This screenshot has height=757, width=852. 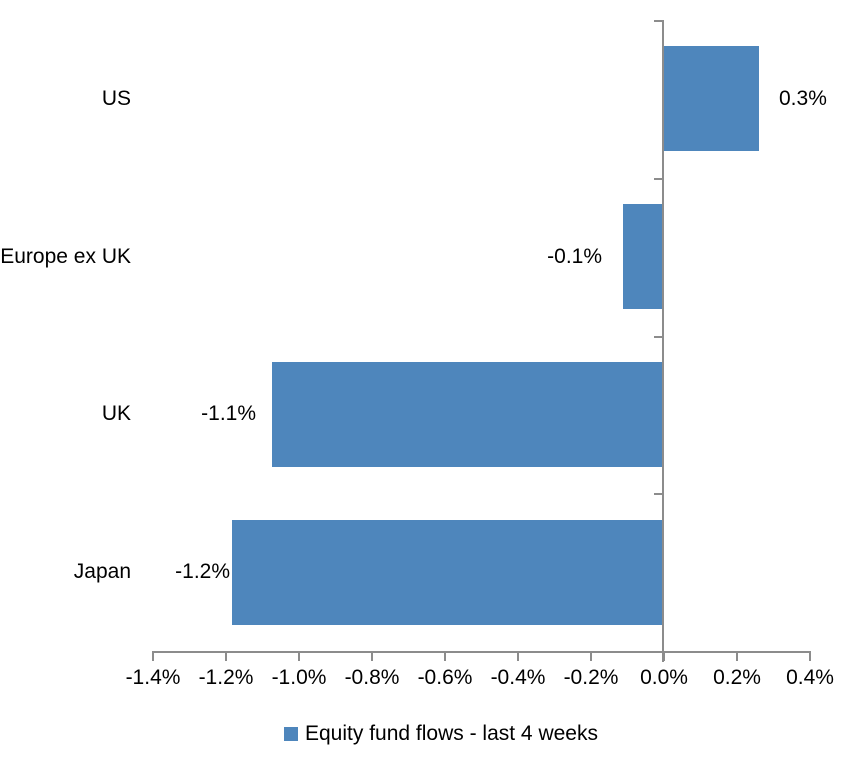 I want to click on legend-marker-icon, so click(x=291, y=734).